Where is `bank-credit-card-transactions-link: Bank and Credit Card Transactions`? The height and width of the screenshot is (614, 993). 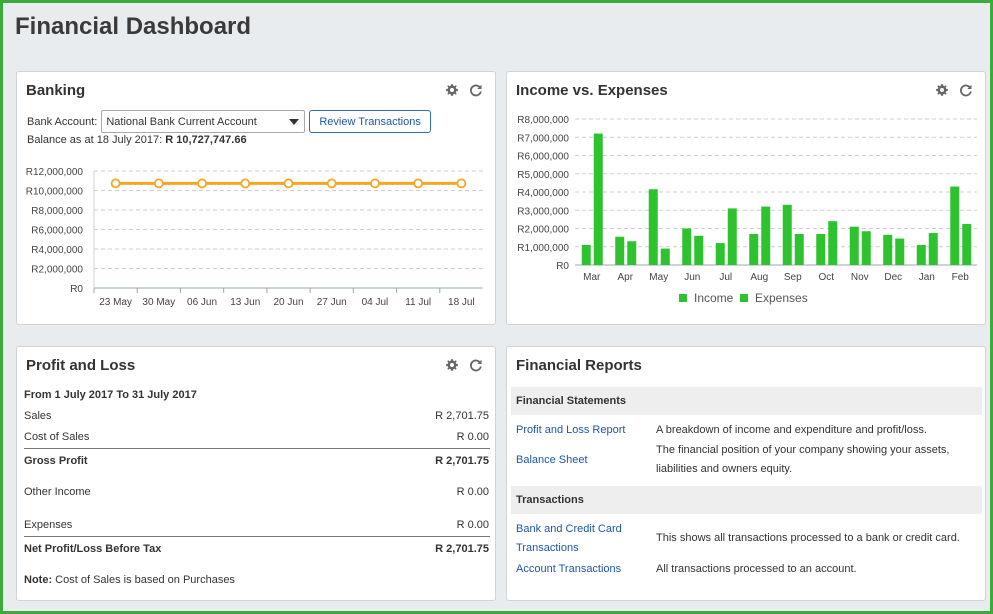 bank-credit-card-transactions-link: Bank and Credit Card Transactions is located at coordinates (569, 538).